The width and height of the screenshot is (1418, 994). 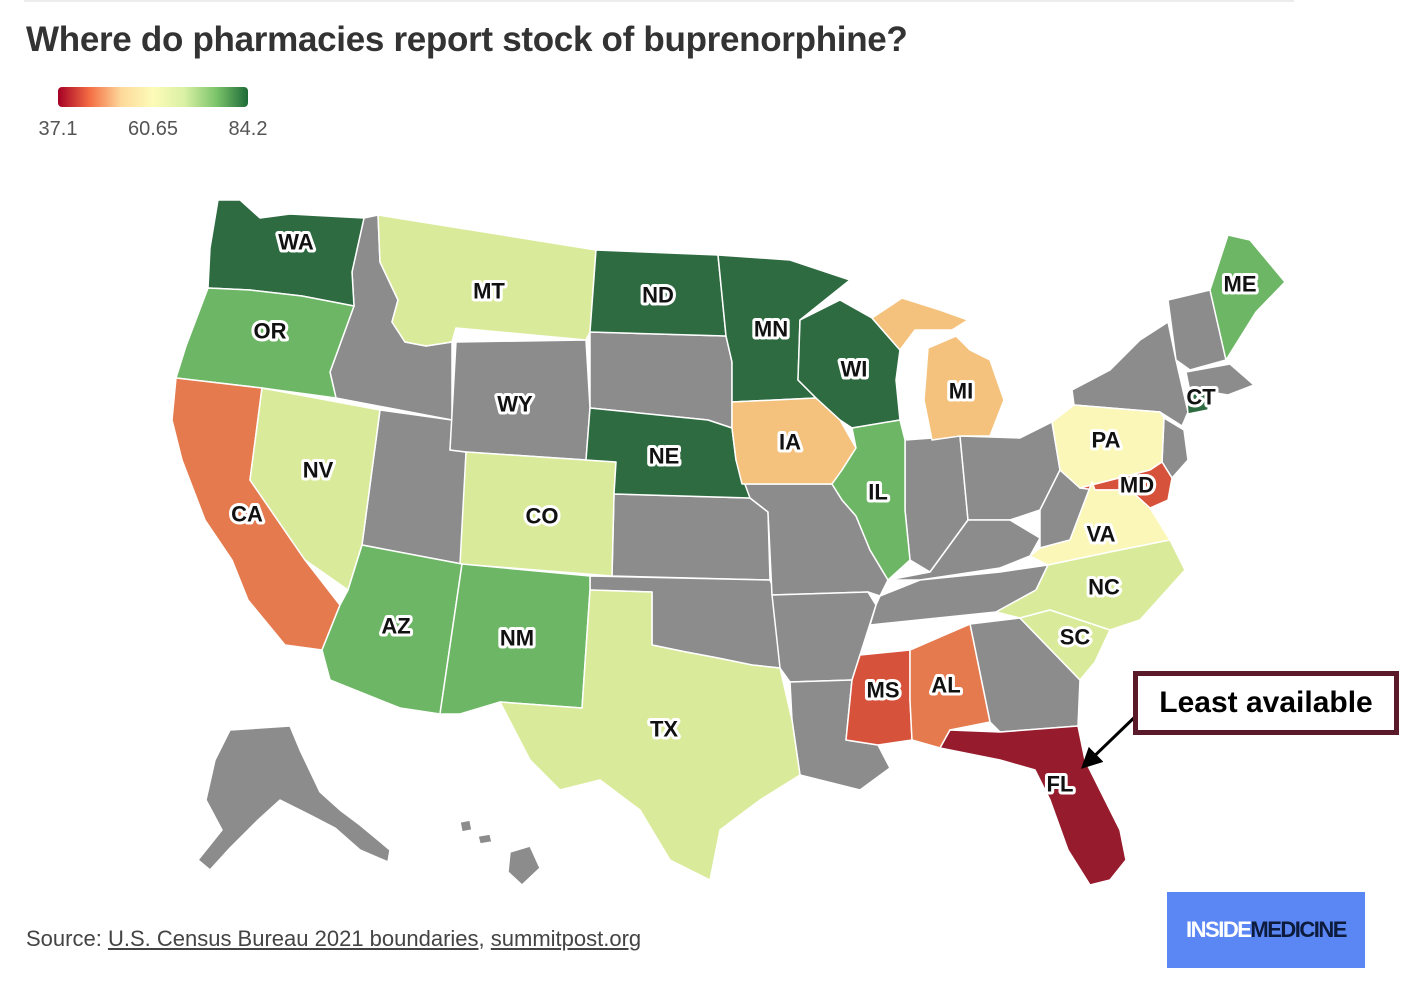 I want to click on legend-mid-label: 60.65, so click(x=153, y=129).